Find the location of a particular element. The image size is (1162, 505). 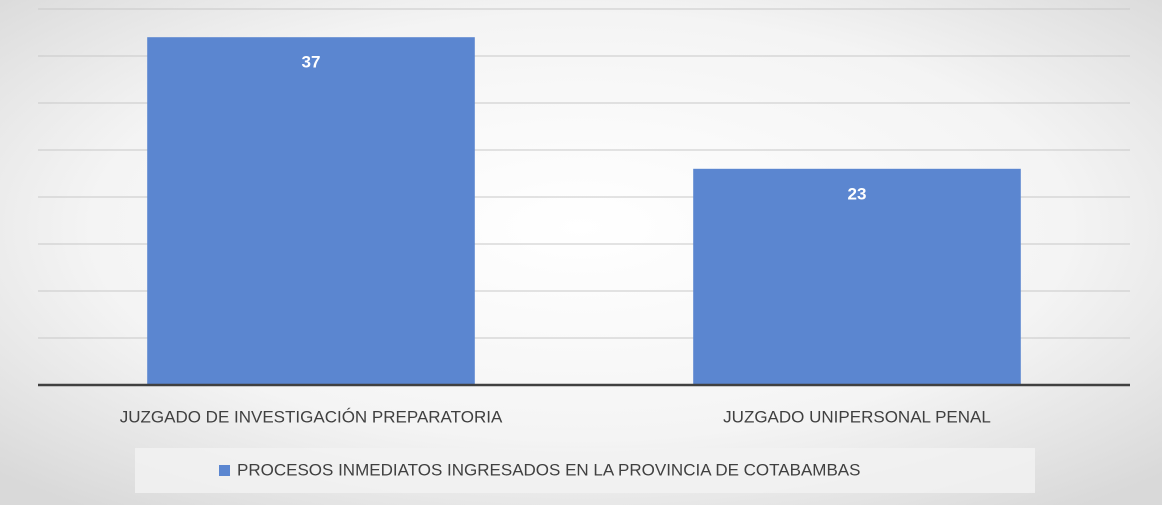

x-tick-label: JUZGADO DE INVESTIGACIÓN PREPARATORIA is located at coordinates (311, 416).